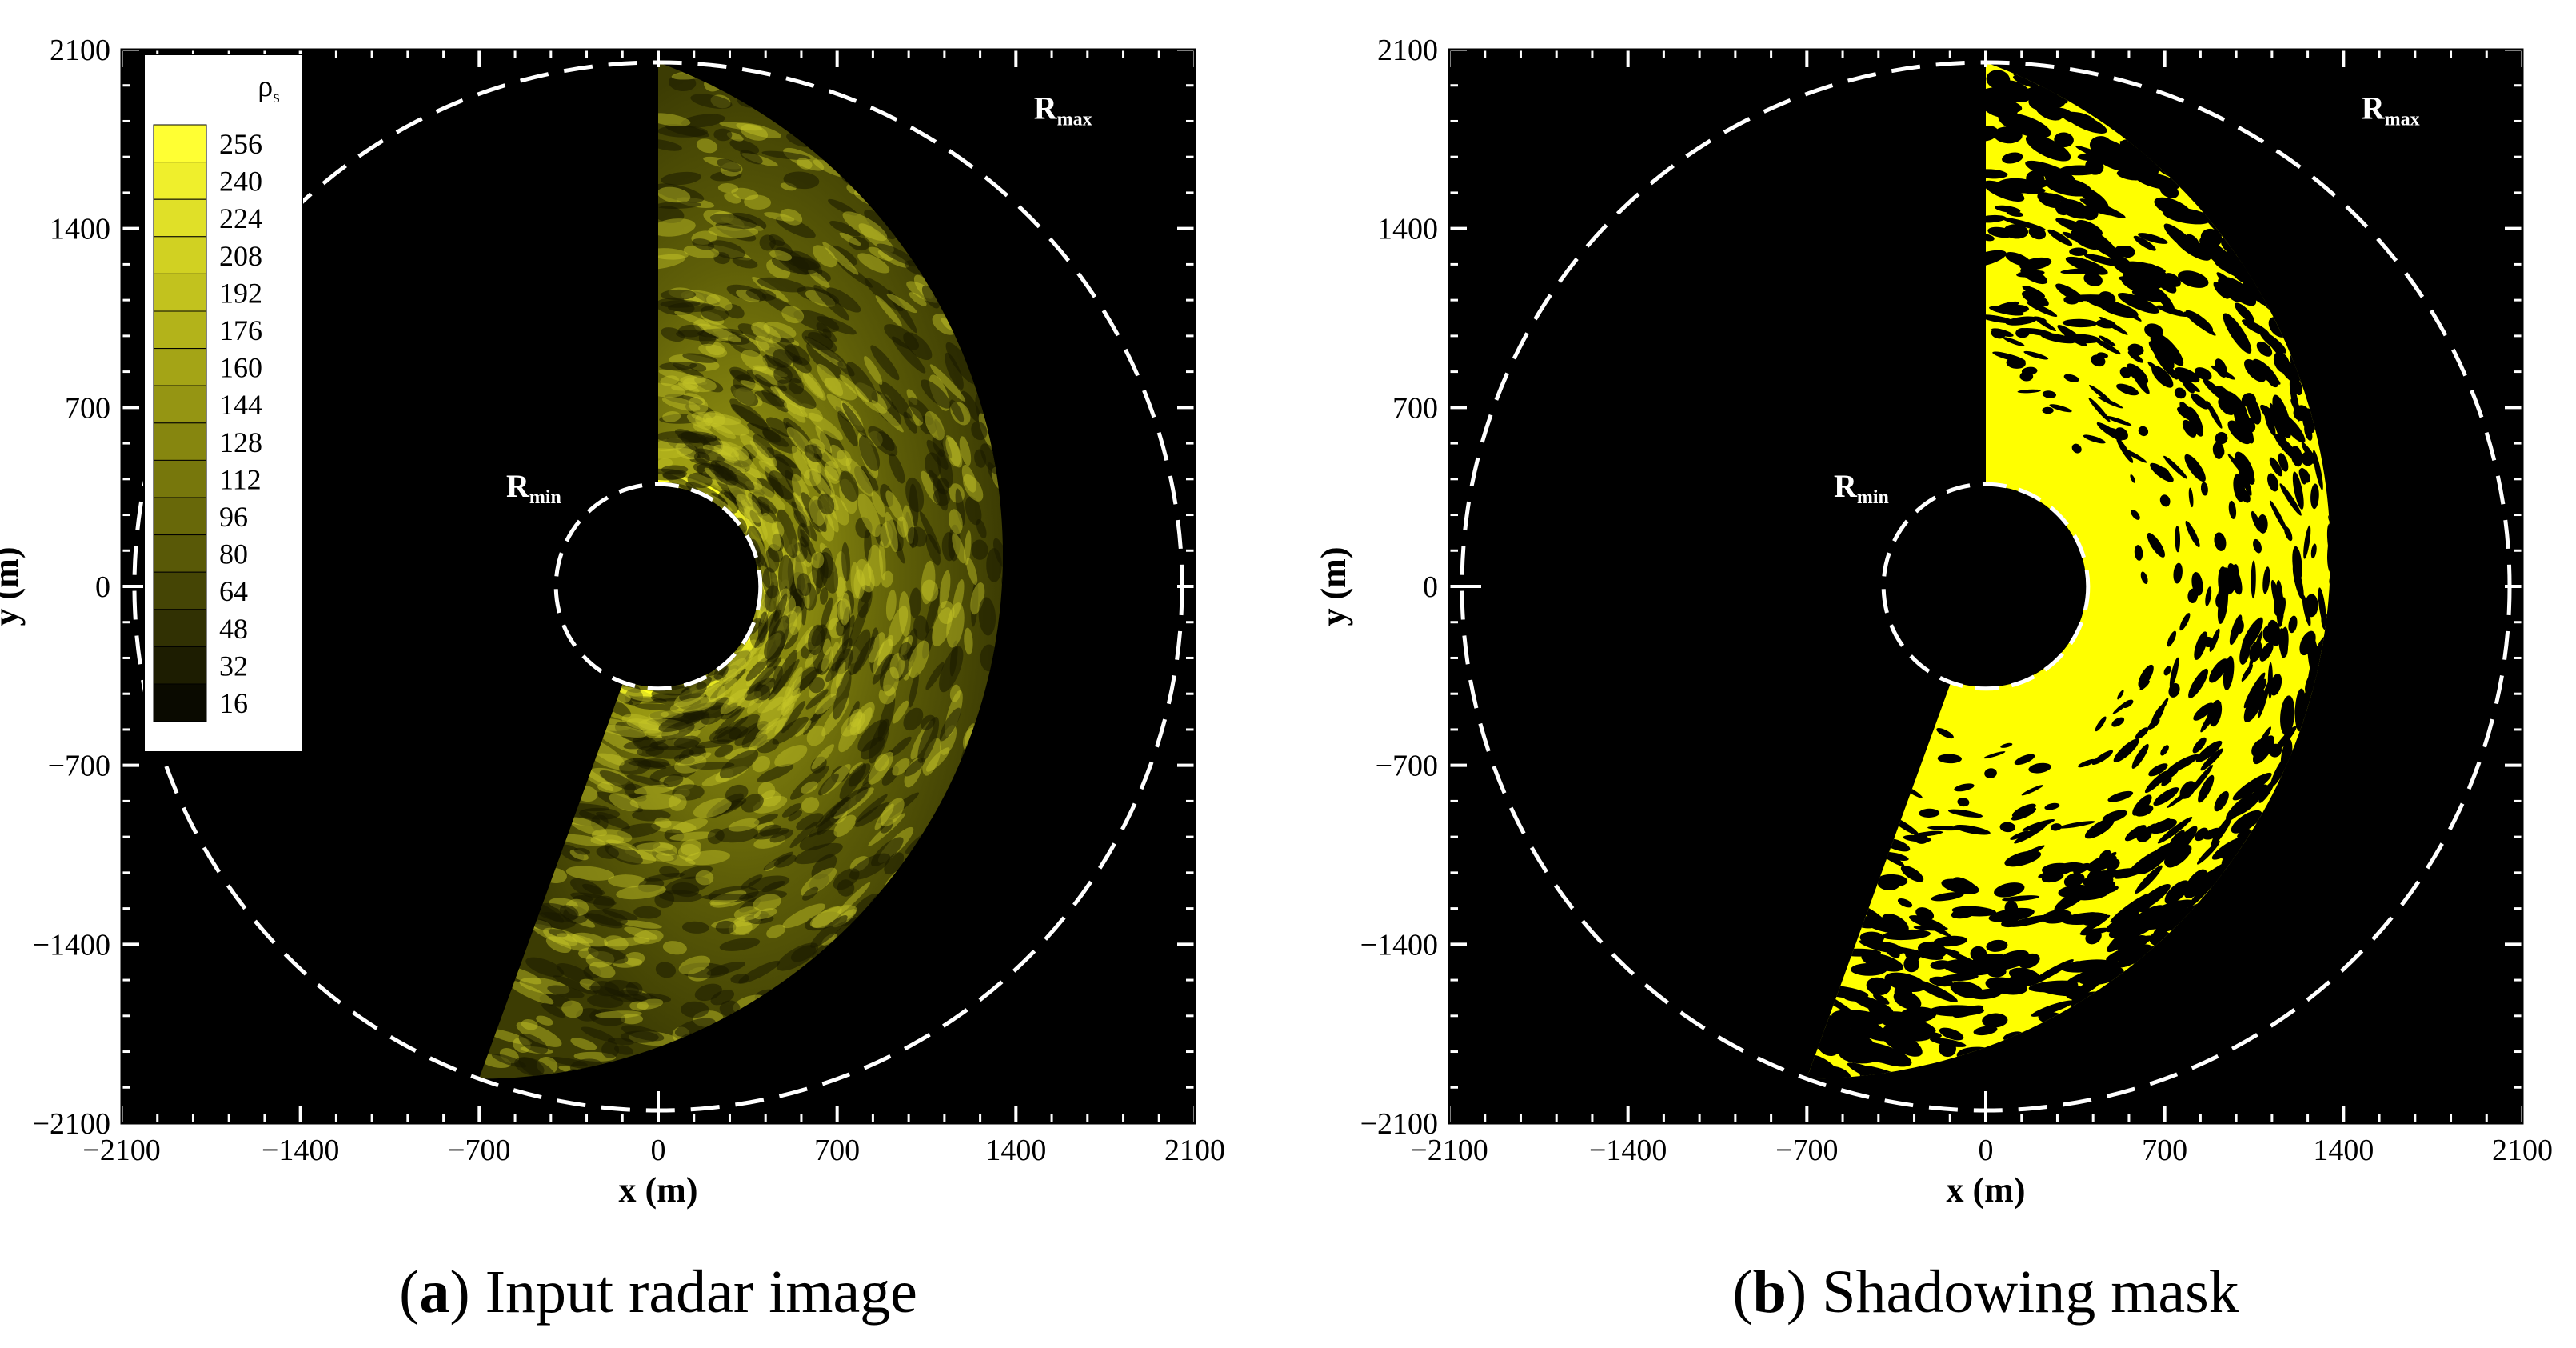 This screenshot has width=2576, height=1348. I want to click on x-tick-label: 1400, so click(1015, 1150).